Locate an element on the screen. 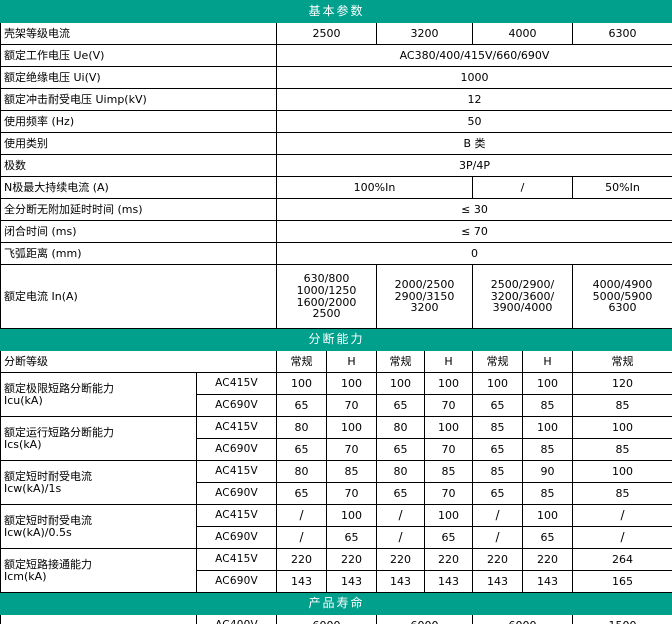 This screenshot has height=624, width=672. electrical-life-cond-ac400: AC400V is located at coordinates (236, 619).